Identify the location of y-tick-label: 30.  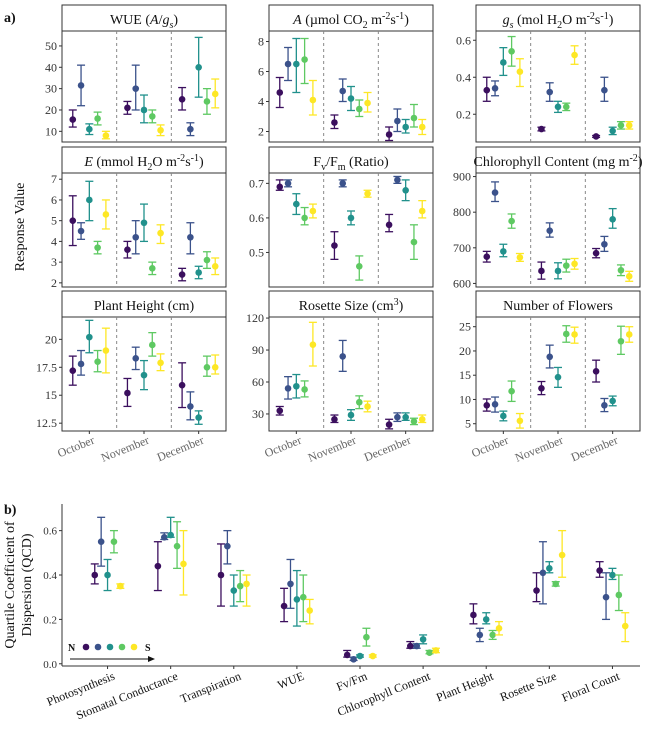
(51, 89).